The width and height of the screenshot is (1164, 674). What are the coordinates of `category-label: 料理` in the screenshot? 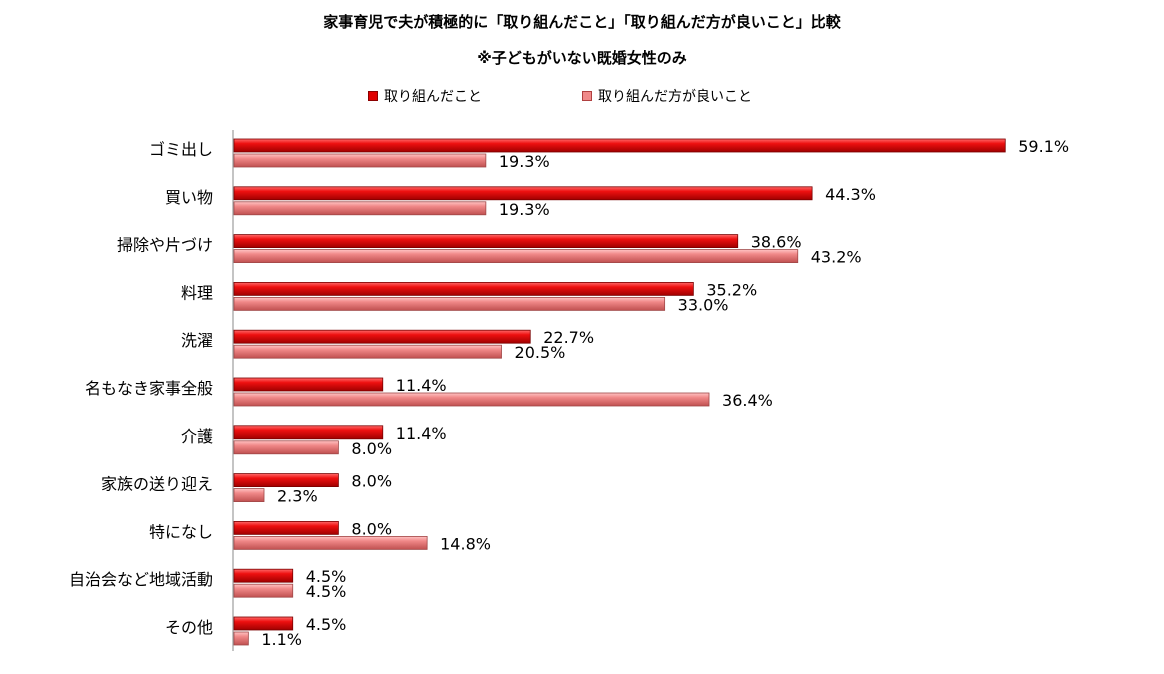 It's located at (197, 292).